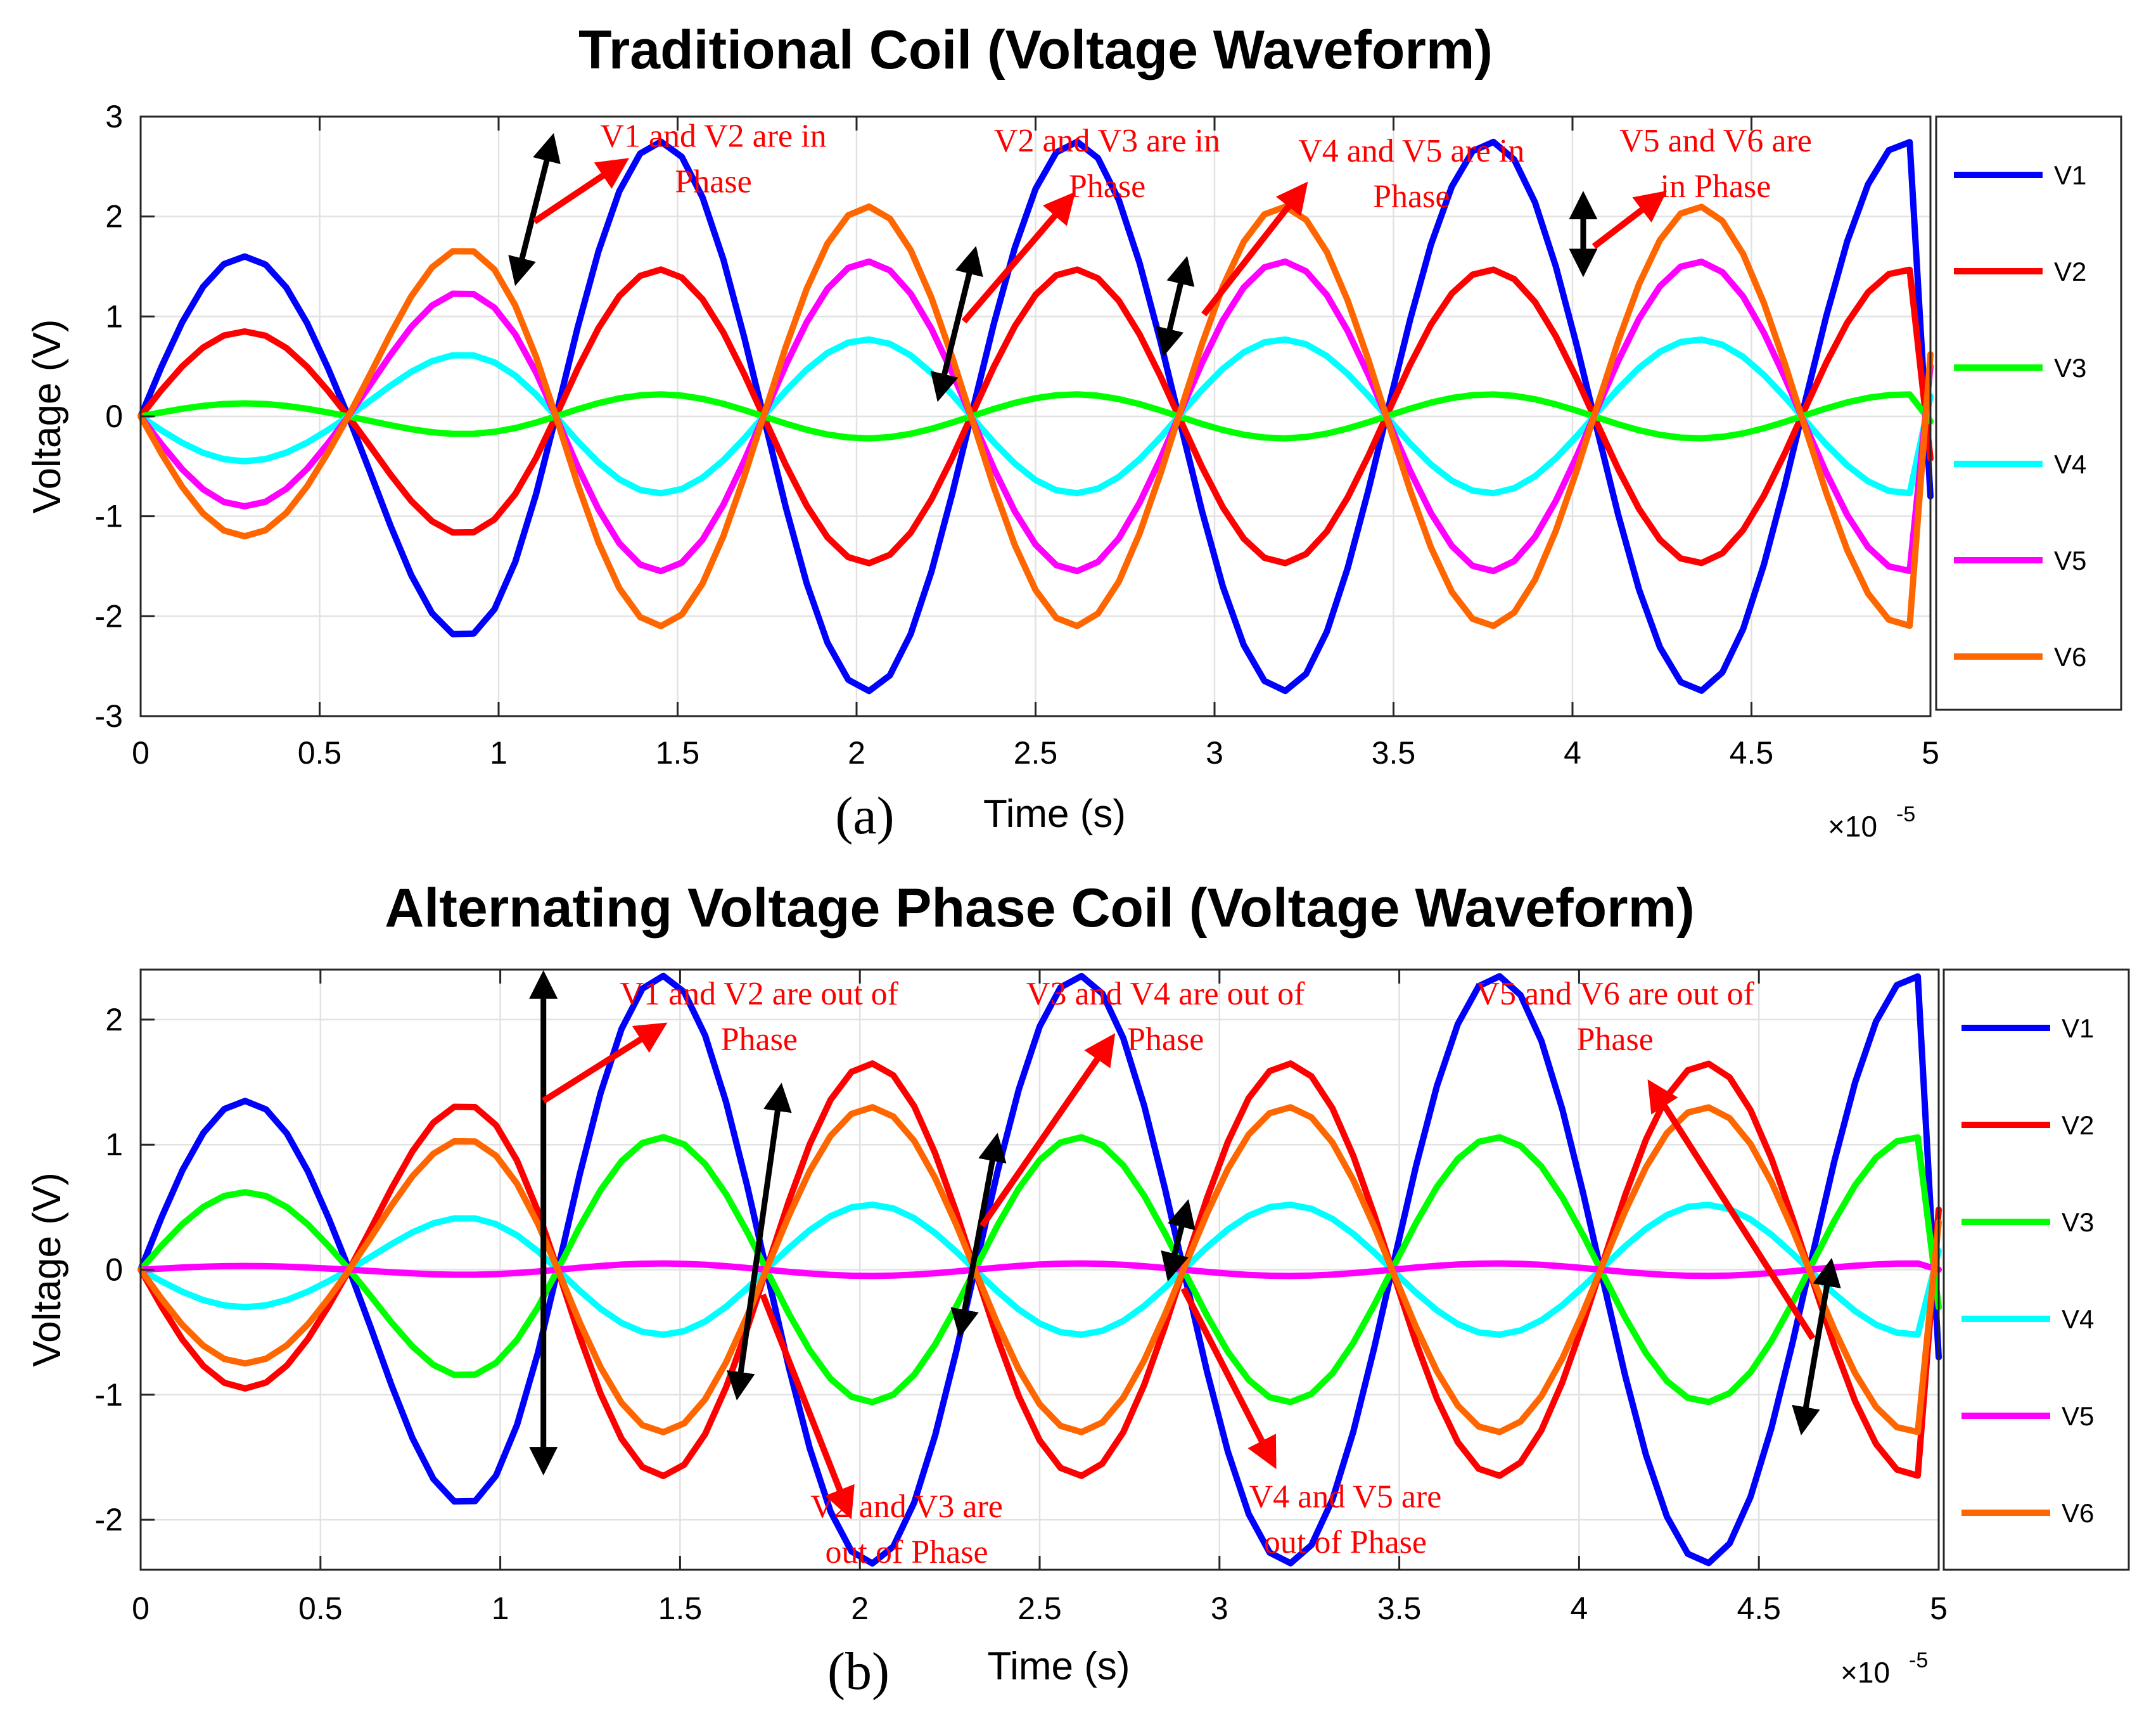 This screenshot has height=1732, width=2156. What do you see at coordinates (713, 136) in the screenshot?
I see `annotation-text: V1 and V2 are in` at bounding box center [713, 136].